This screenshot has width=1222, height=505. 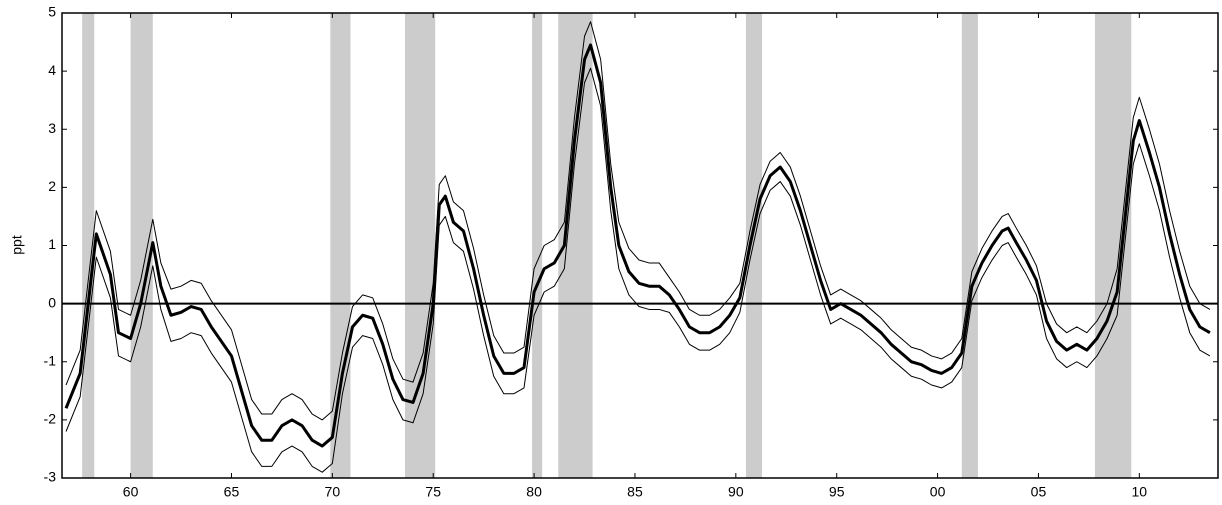 What do you see at coordinates (17, 245) in the screenshot?
I see `y-axis-label: ppt` at bounding box center [17, 245].